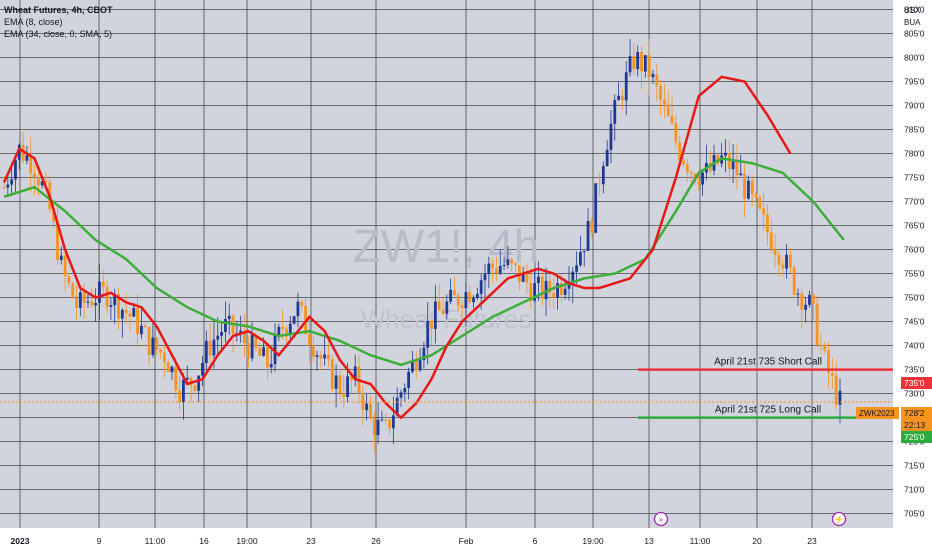  Describe the element at coordinates (812, 541) in the screenshot. I see `time-tick-label: 23` at that location.